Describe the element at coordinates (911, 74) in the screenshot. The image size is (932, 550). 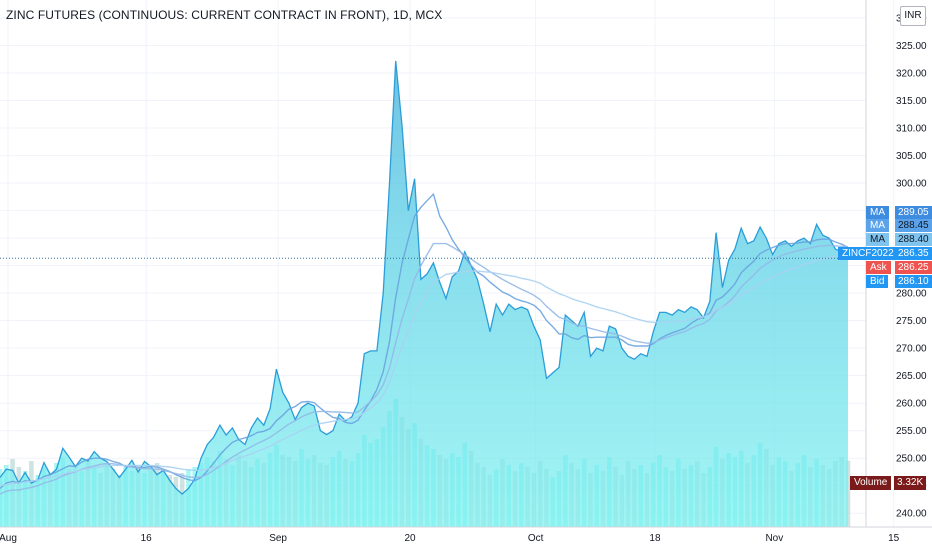
I see `y-tick-label: 320.00` at that location.